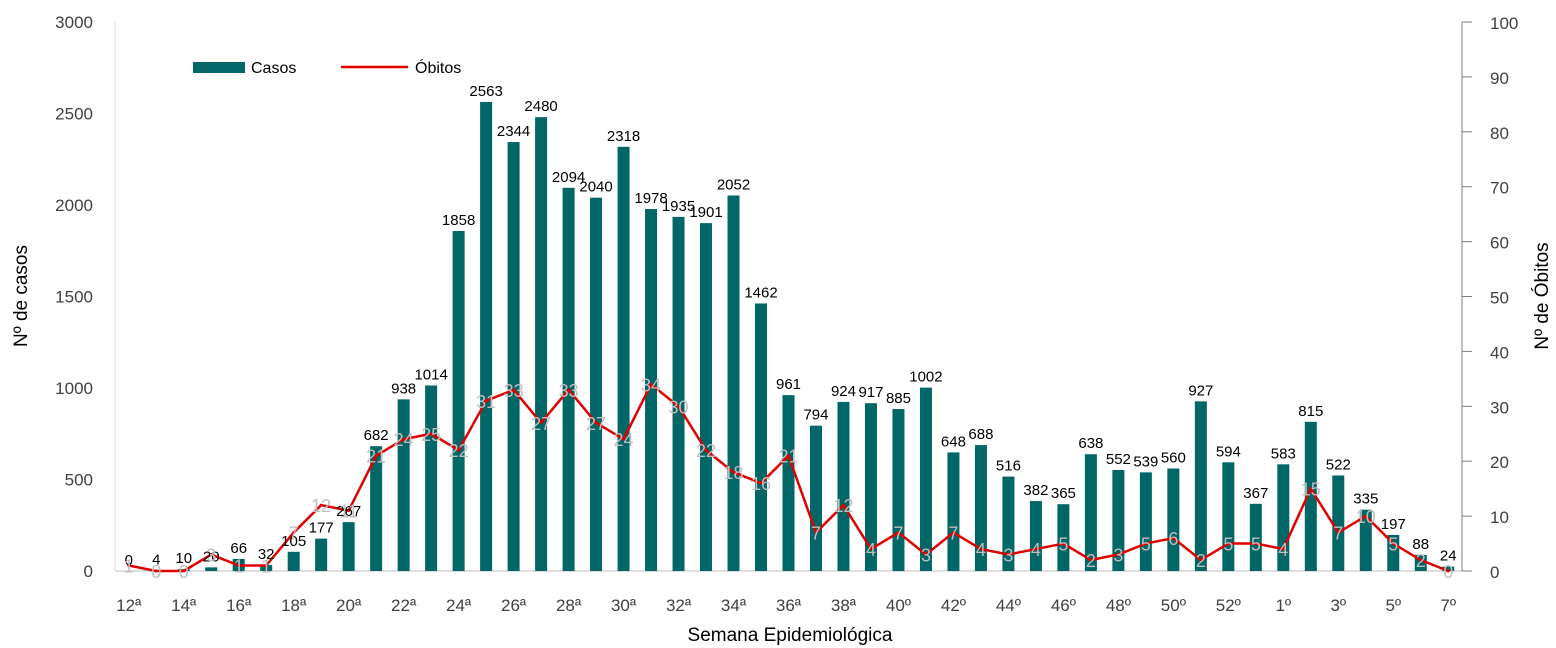 The image size is (1556, 648). I want to click on x-tick-label: 16ª, so click(239, 605).